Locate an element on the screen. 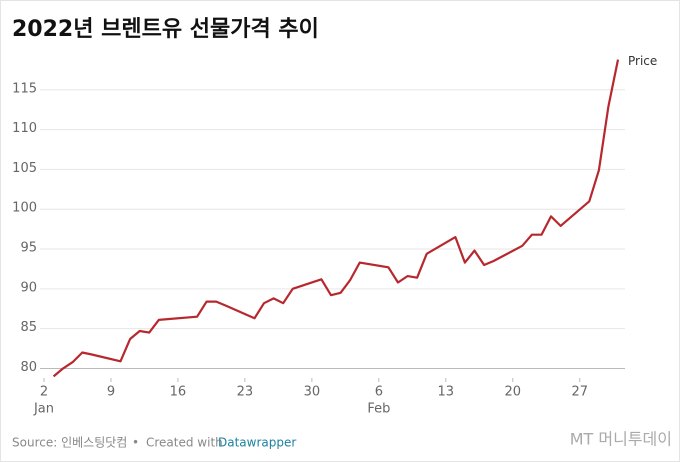 The width and height of the screenshot is (680, 462). x-tick-label: 23 is located at coordinates (245, 392).